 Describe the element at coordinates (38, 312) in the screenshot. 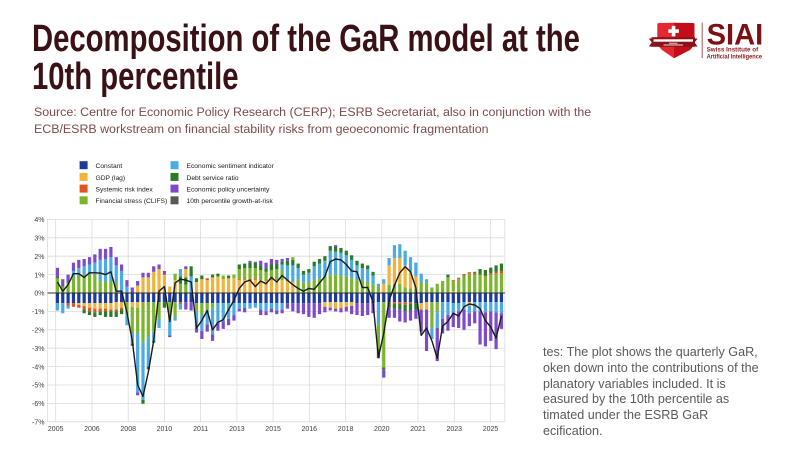

I see `svg-text: -1%` at that location.